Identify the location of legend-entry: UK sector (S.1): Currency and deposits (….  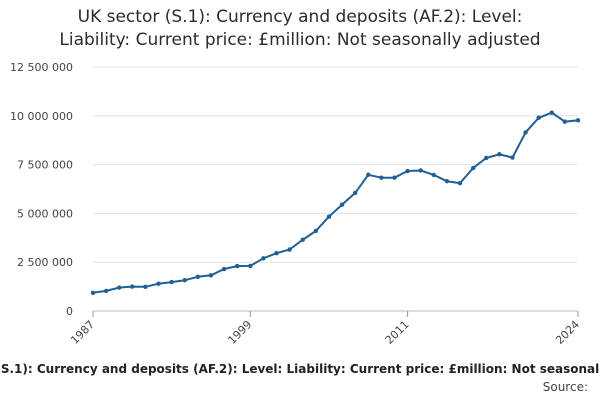
(300, 369).